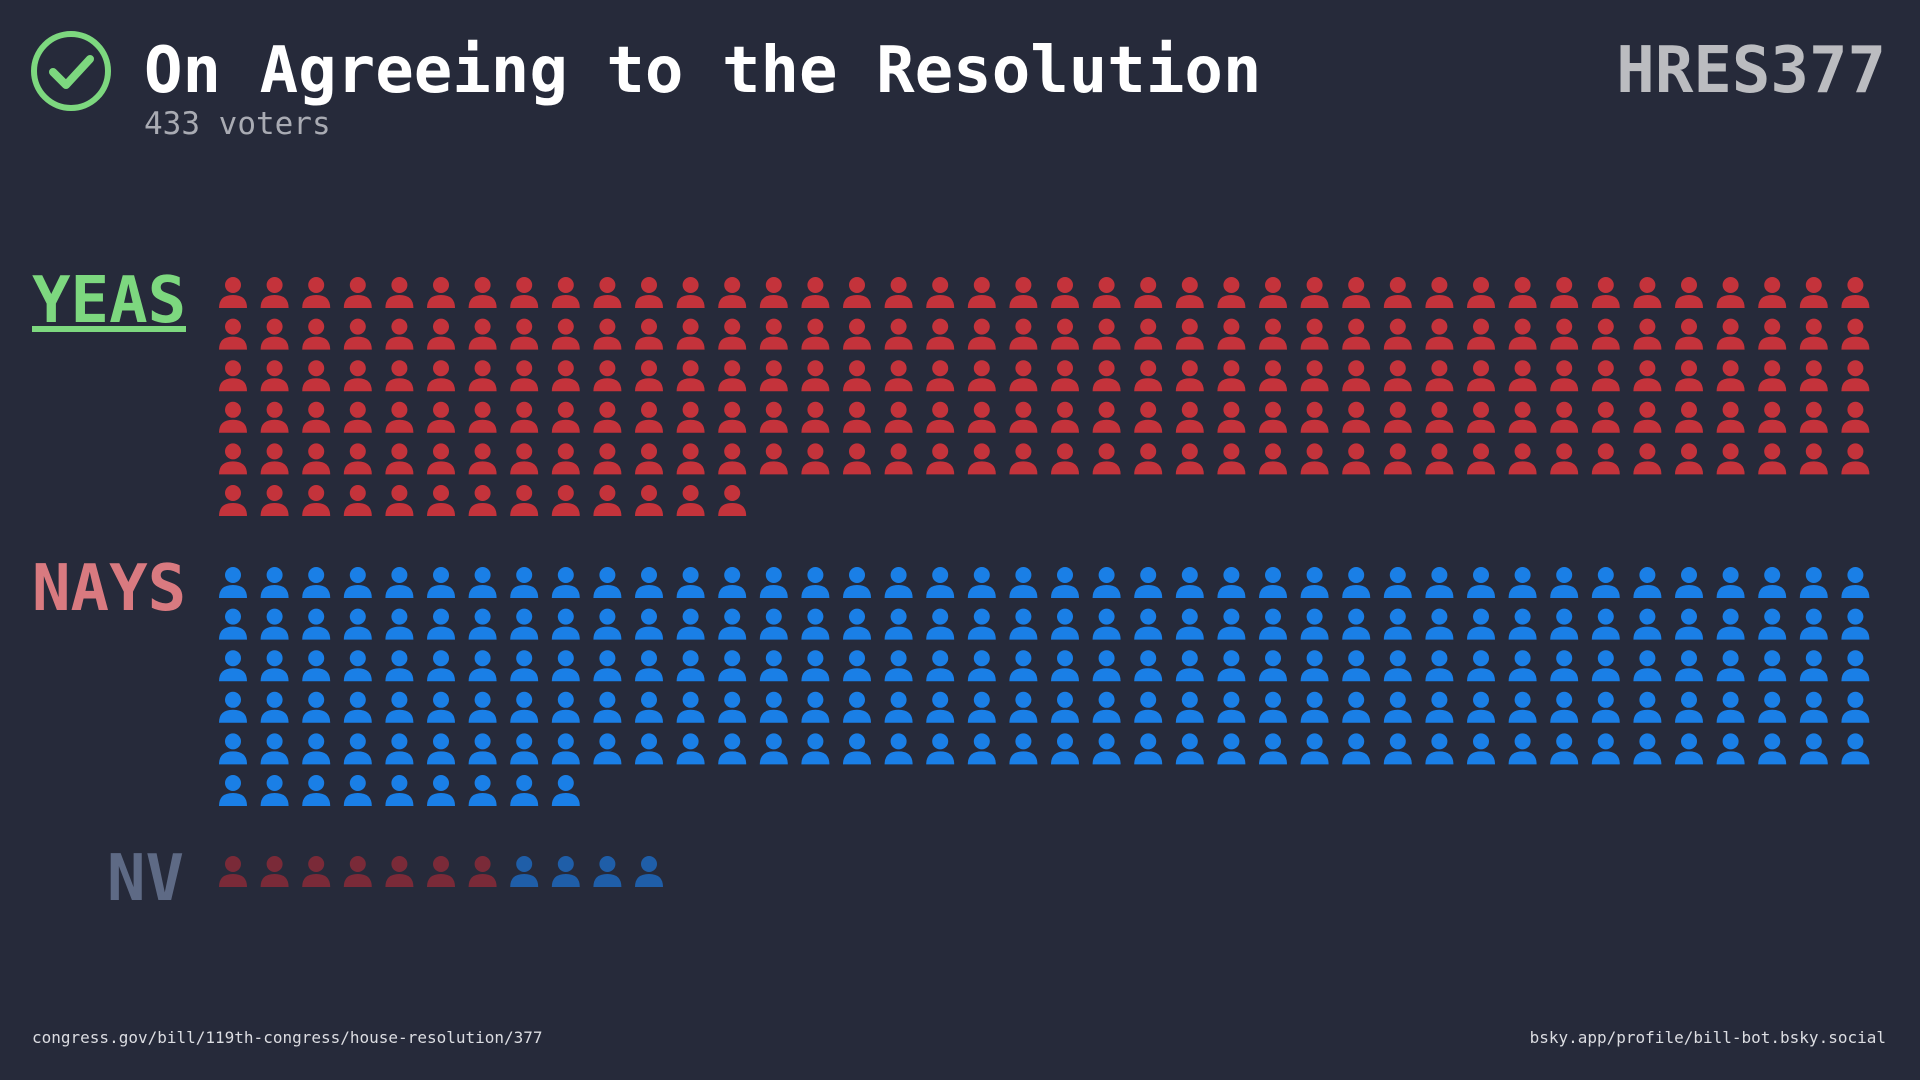  I want to click on group-label: YEAS, so click(109, 301).